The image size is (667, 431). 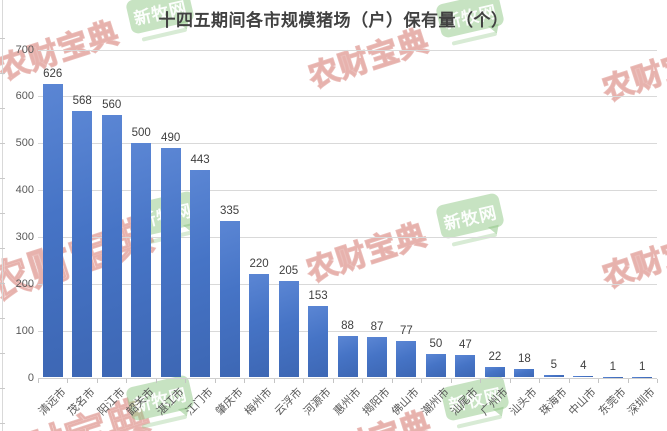 I want to click on bar-value-label: 568, so click(x=82, y=101).